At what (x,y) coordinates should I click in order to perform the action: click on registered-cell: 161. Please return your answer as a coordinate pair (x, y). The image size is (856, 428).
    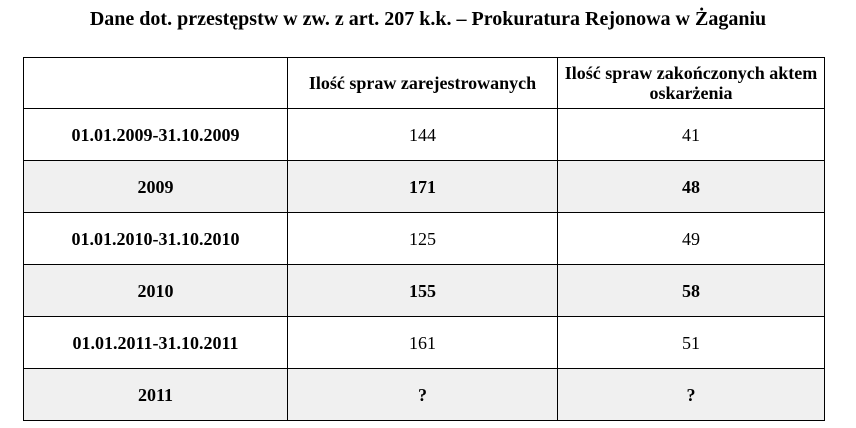
    Looking at the image, I should click on (422, 342).